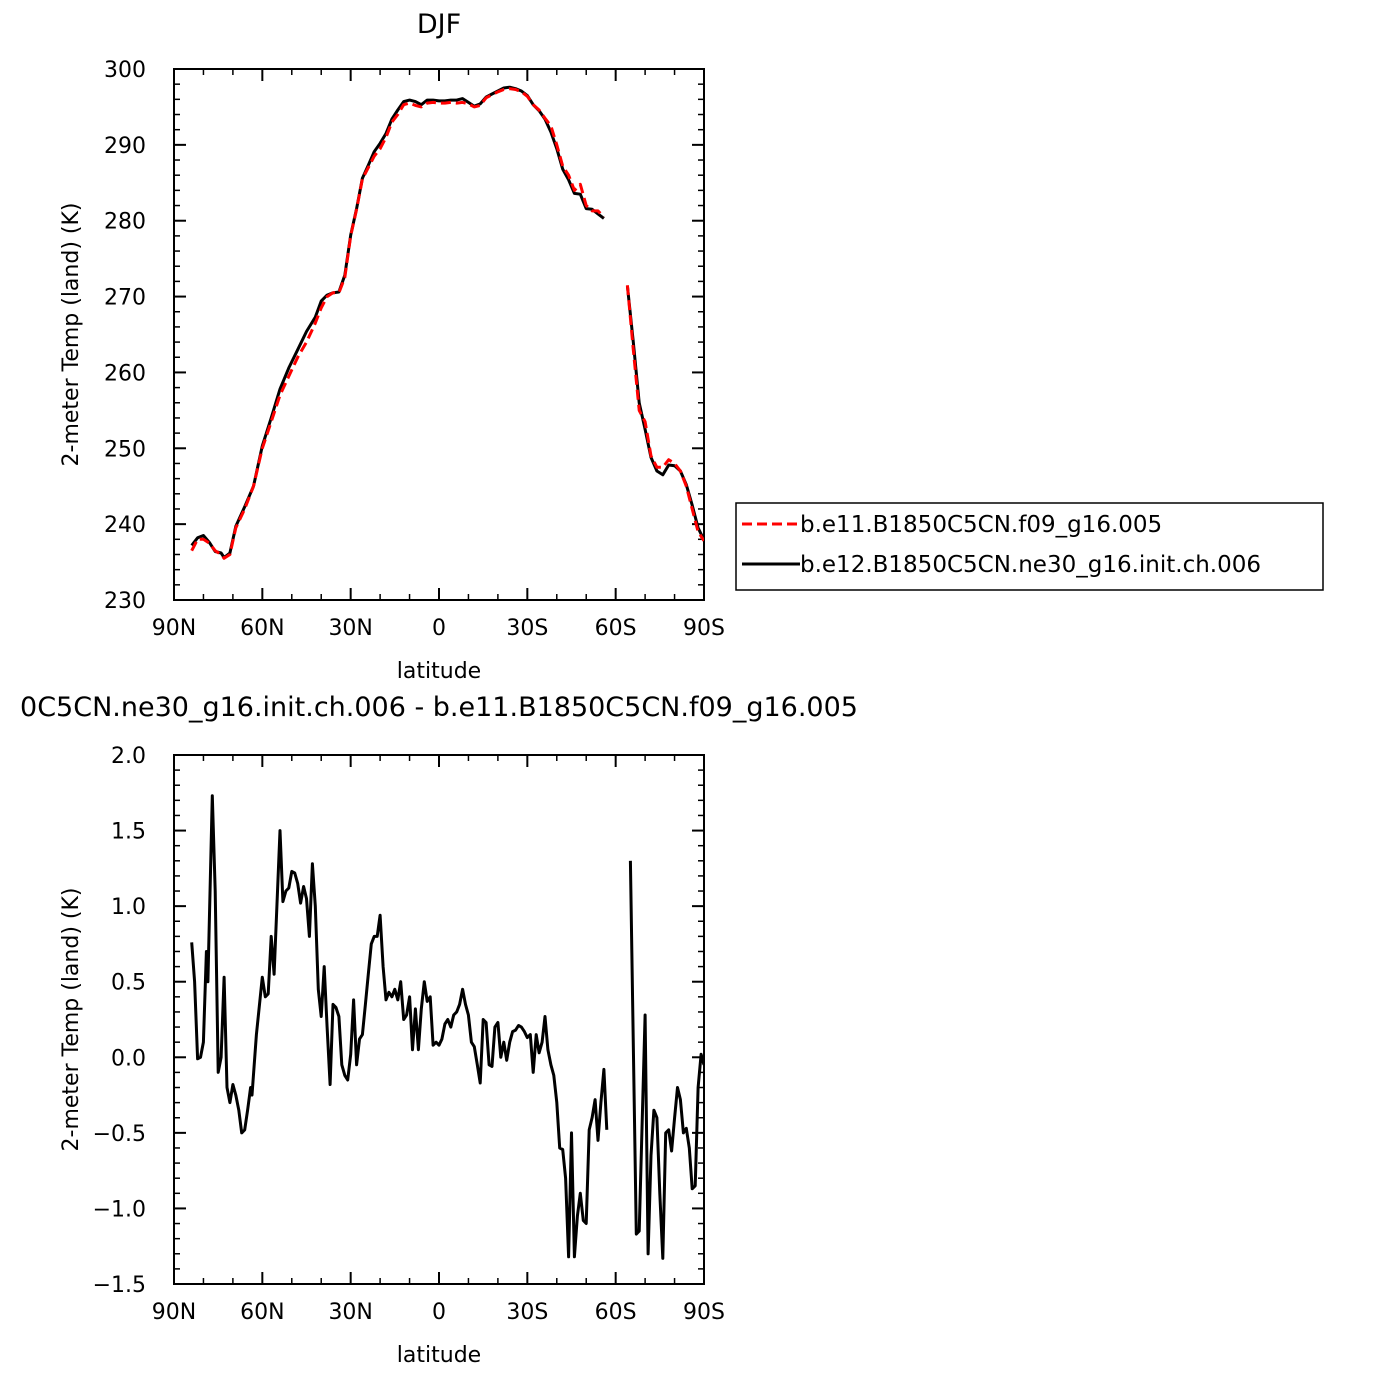  What do you see at coordinates (125, 146) in the screenshot?
I see `y-tick-label: 290` at bounding box center [125, 146].